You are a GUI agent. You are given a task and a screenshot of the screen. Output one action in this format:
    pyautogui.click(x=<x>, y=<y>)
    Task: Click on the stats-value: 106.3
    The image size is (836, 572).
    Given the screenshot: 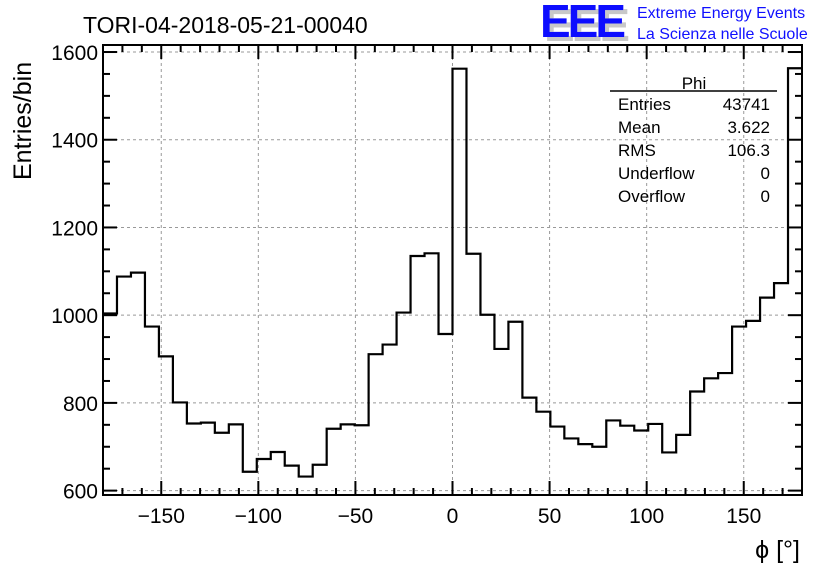 What is the action you would take?
    pyautogui.click(x=748, y=150)
    